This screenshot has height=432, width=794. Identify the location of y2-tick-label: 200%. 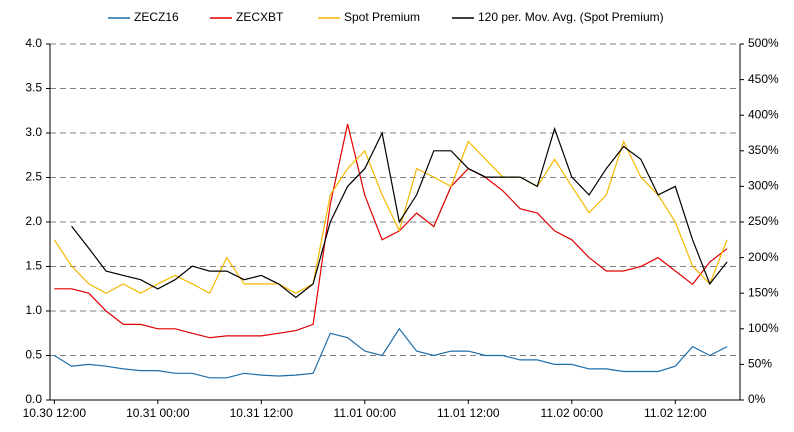
(763, 257).